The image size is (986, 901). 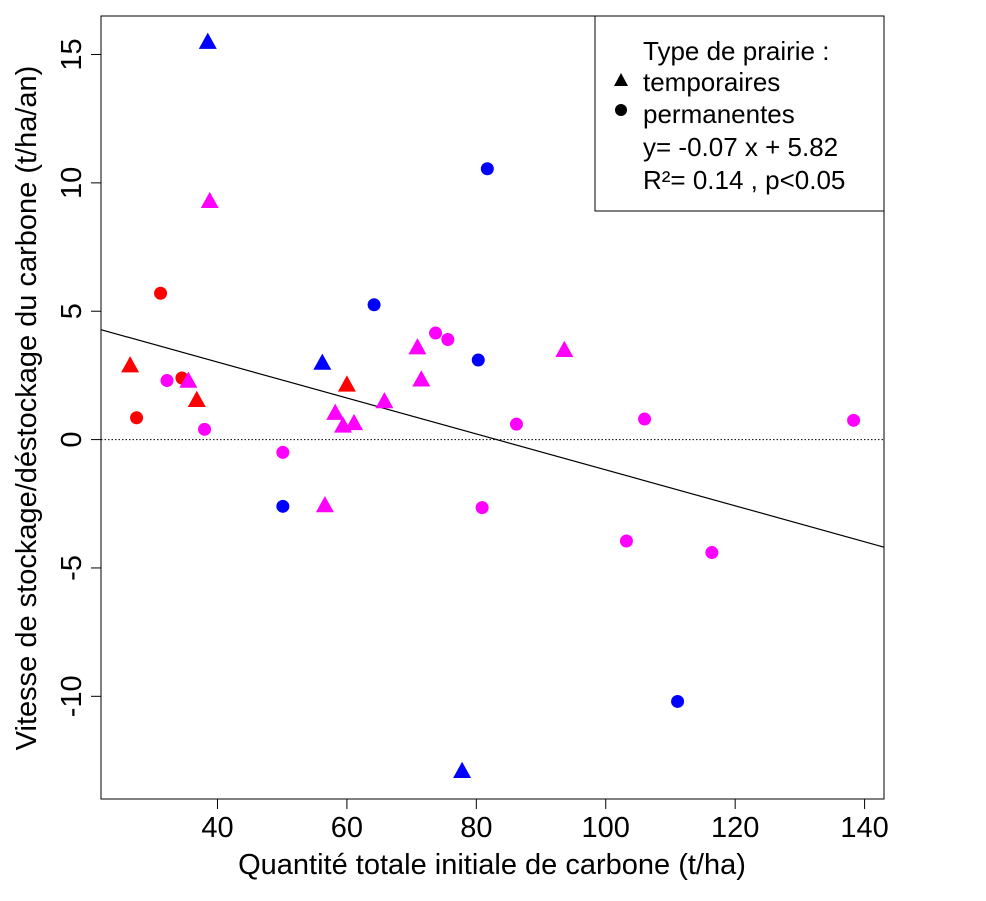 I want to click on y-tick-label: 15, so click(x=72, y=54).